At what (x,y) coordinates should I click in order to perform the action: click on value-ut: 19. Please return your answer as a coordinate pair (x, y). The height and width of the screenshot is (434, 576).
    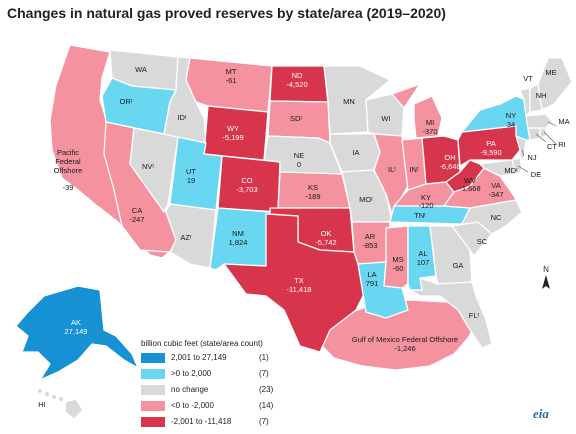
    Looking at the image, I should click on (191, 180).